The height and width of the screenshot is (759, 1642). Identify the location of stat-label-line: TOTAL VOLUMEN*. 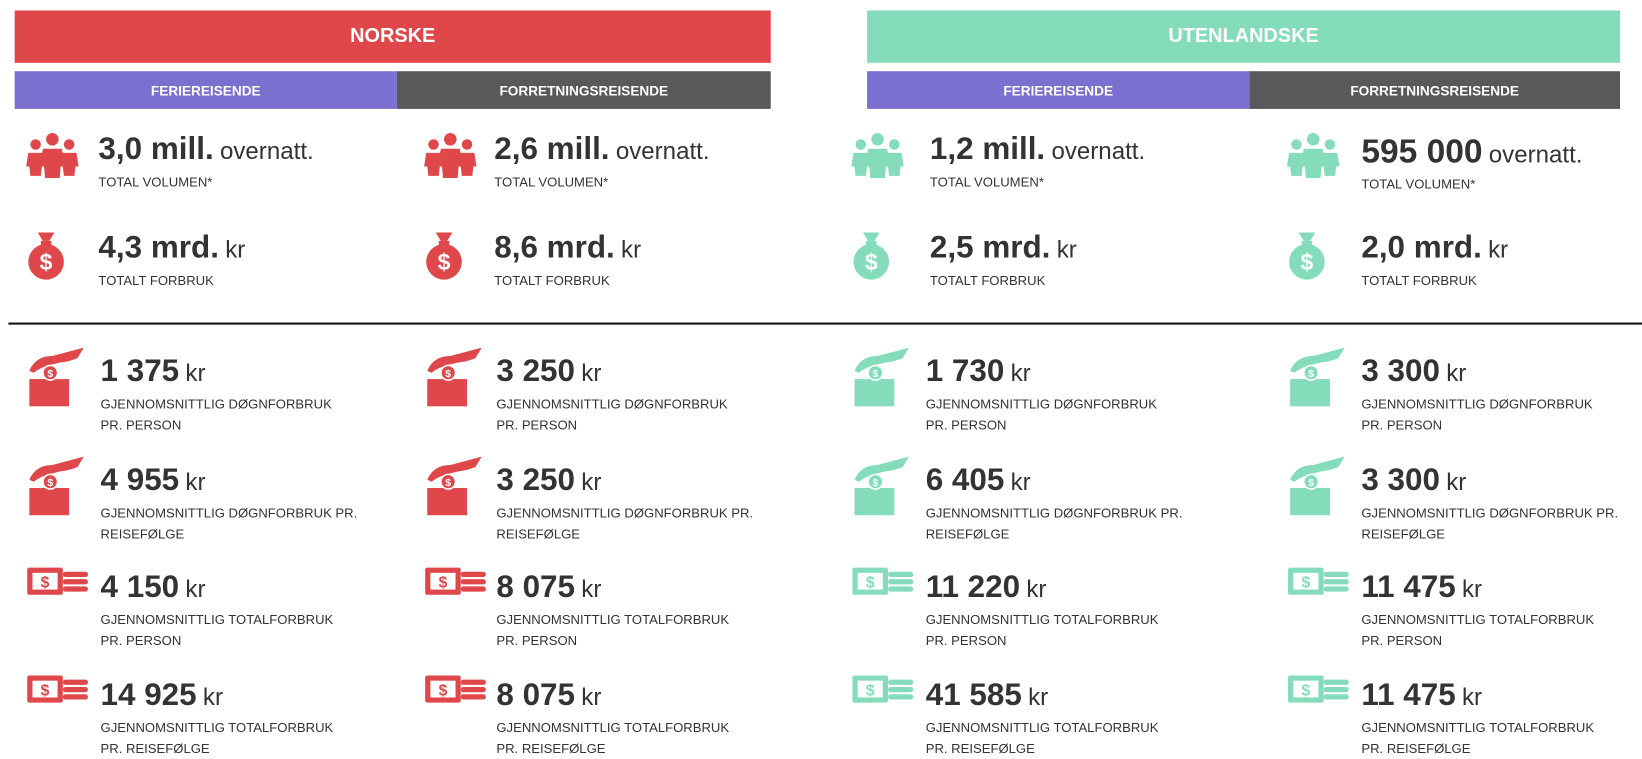
(986, 182).